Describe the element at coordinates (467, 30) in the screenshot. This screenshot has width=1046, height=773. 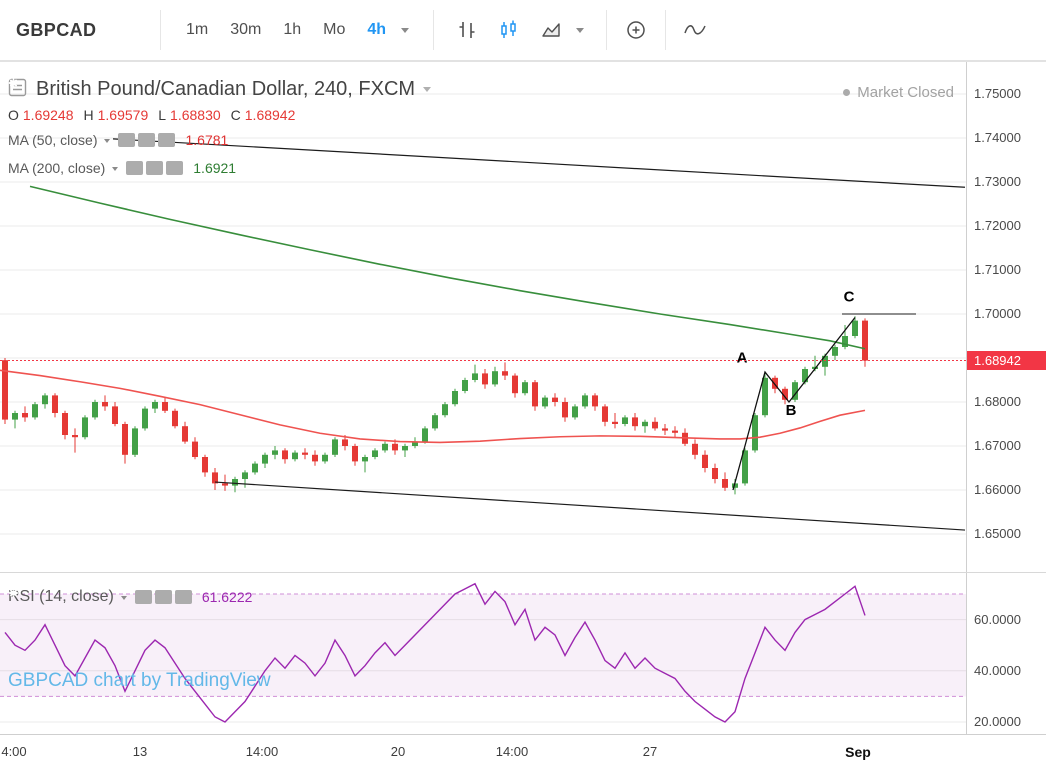
I see `bars-style-icon` at that location.